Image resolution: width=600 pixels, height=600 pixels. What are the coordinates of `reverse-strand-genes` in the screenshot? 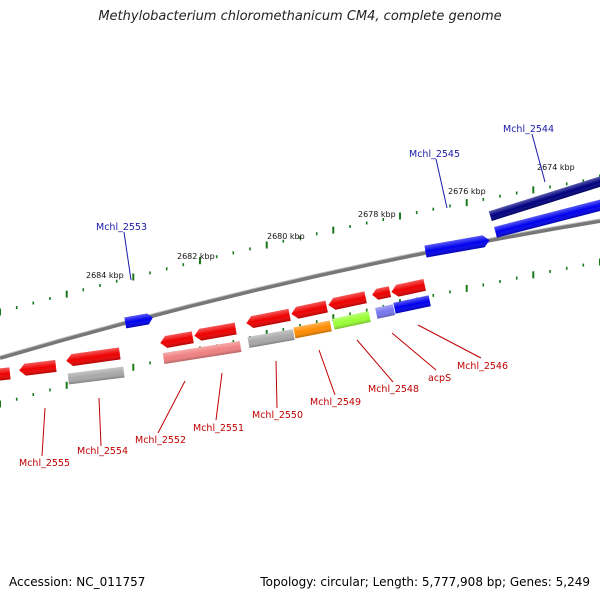 It's located at (213, 330).